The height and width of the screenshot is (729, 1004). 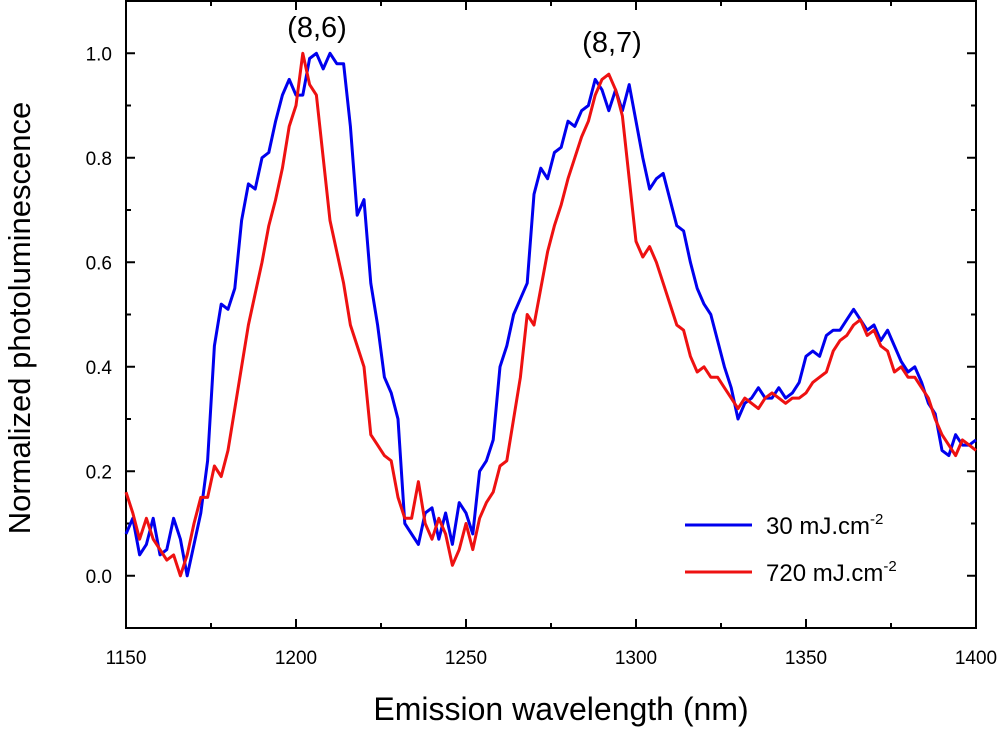 What do you see at coordinates (824, 573) in the screenshot?
I see `legend-label-720-name: 720 mJ.cm` at bounding box center [824, 573].